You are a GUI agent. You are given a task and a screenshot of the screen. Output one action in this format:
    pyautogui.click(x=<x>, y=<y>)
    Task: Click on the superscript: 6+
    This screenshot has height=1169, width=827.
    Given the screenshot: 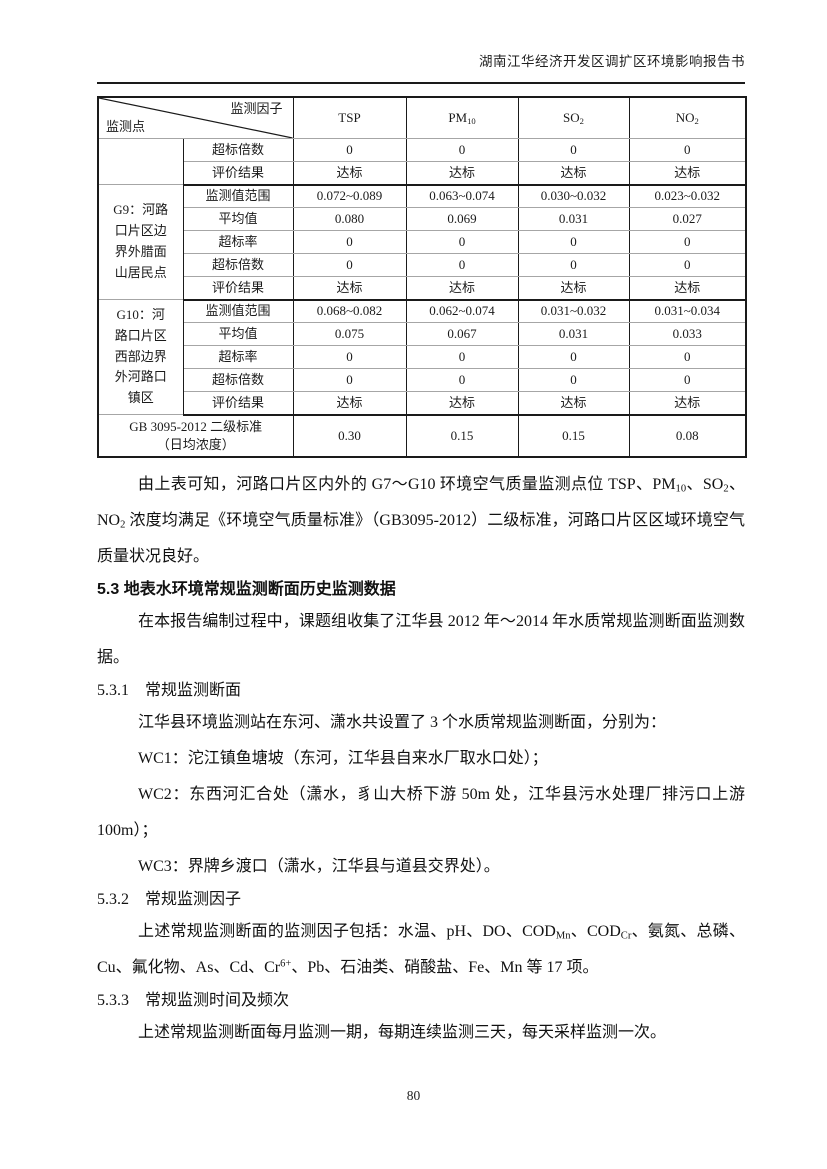 What is the action you would take?
    pyautogui.click(x=286, y=964)
    